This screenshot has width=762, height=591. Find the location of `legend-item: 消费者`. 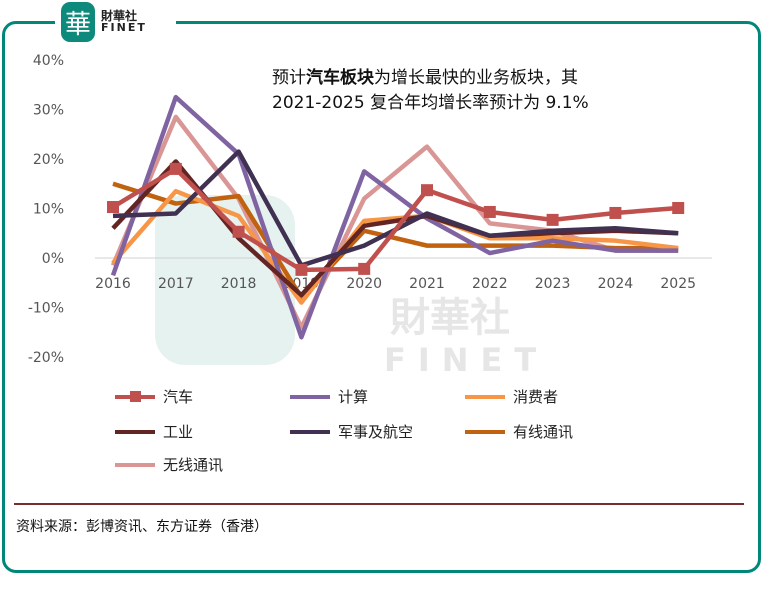

legend-item: 消费者 is located at coordinates (511, 396).